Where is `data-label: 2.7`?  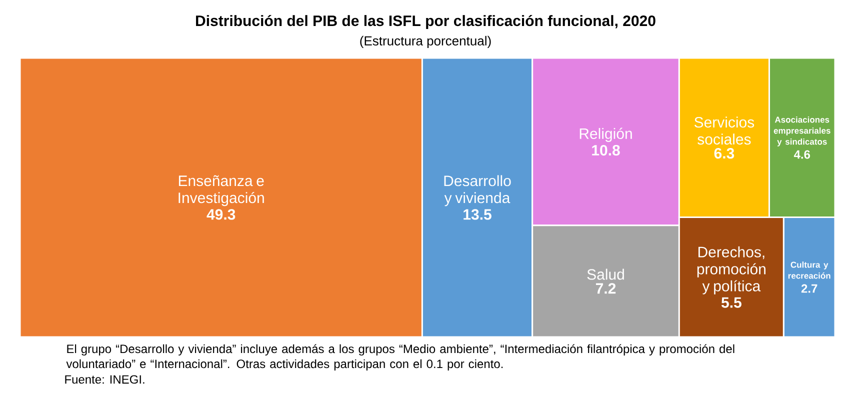
data-label: 2.7 is located at coordinates (809, 288).